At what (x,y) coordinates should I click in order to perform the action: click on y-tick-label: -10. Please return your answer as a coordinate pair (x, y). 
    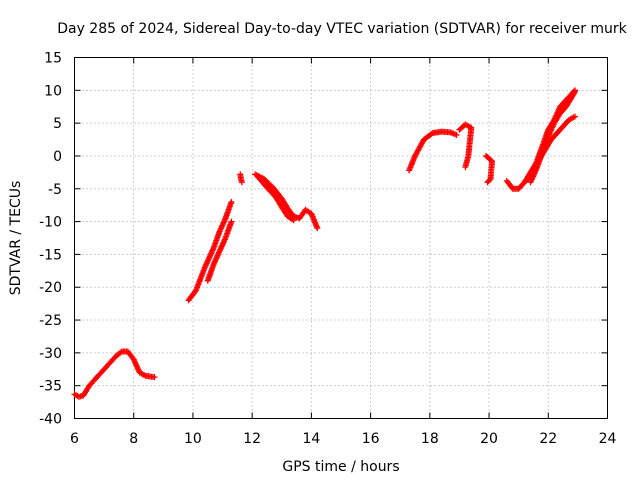
    Looking at the image, I should click on (50, 223).